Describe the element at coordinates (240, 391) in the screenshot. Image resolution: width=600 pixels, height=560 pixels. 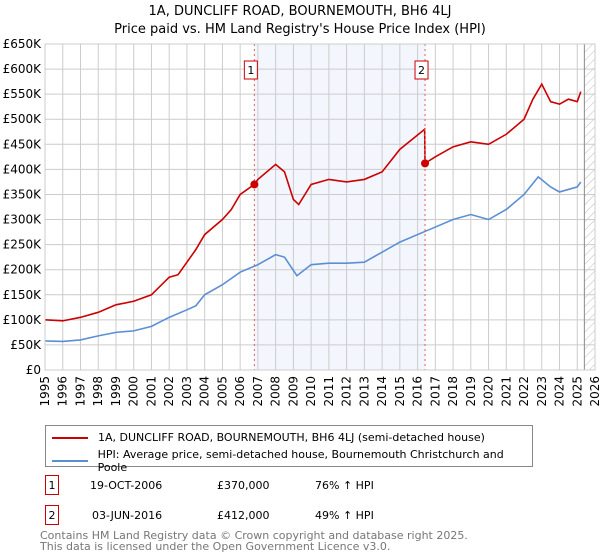
I see `x-tick-label: 2006` at that location.